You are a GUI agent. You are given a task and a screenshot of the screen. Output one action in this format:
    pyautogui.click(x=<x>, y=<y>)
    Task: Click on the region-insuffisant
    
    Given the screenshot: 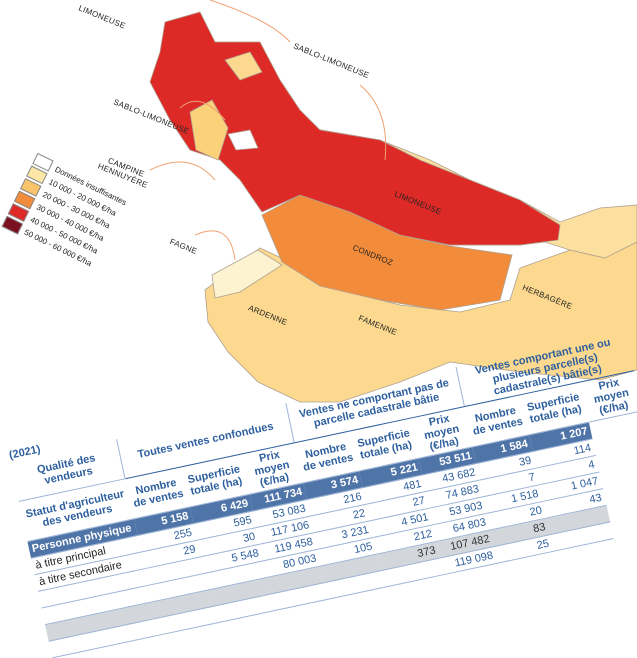 What is the action you would take?
    pyautogui.click(x=243, y=140)
    